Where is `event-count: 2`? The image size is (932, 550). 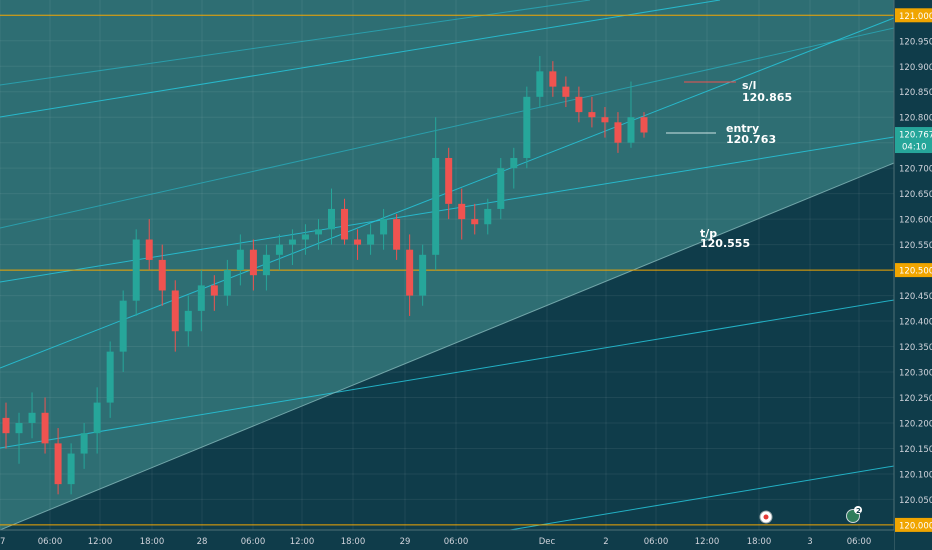
event-count: 2 is located at coordinates (858, 511).